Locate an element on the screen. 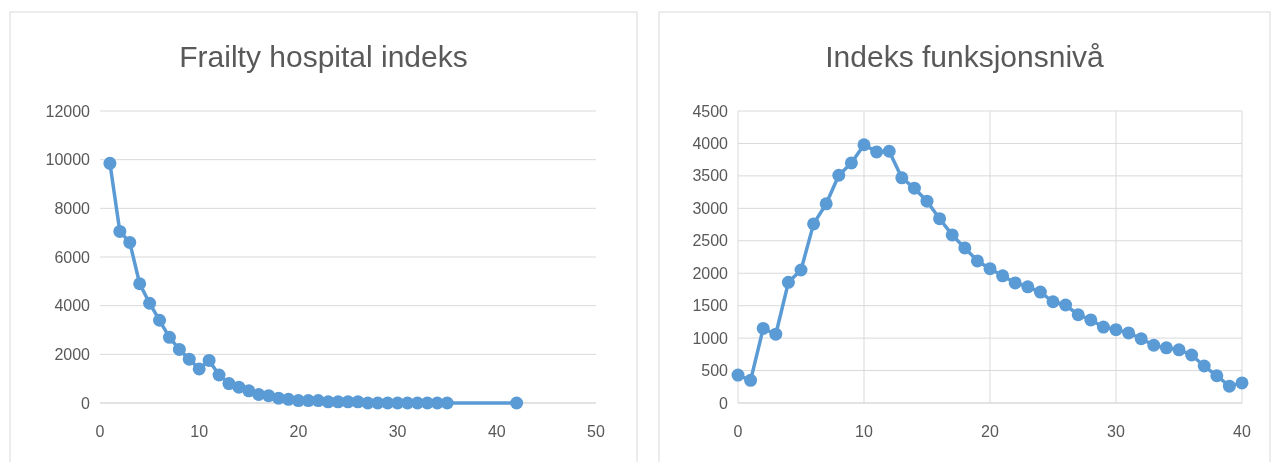  y-tick-label: 500 is located at coordinates (715, 371).